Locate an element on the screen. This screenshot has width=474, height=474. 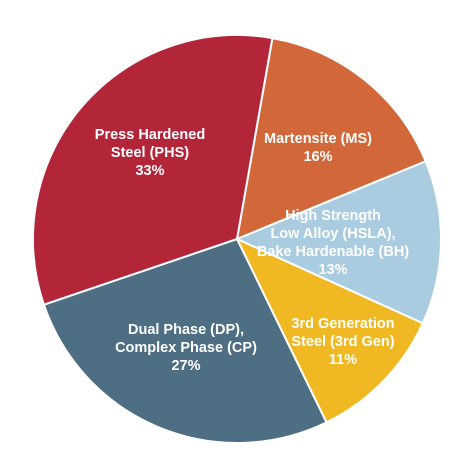
slice-label-line: Complex Phase (CP) is located at coordinates (186, 348).